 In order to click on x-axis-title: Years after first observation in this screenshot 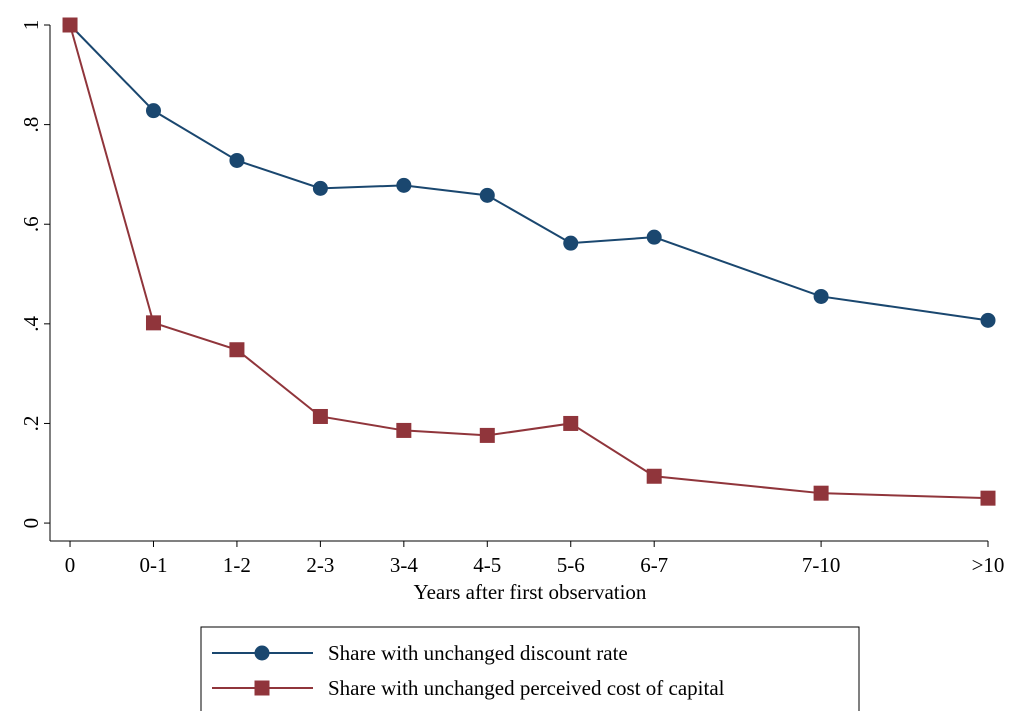, I will do `click(530, 592)`.